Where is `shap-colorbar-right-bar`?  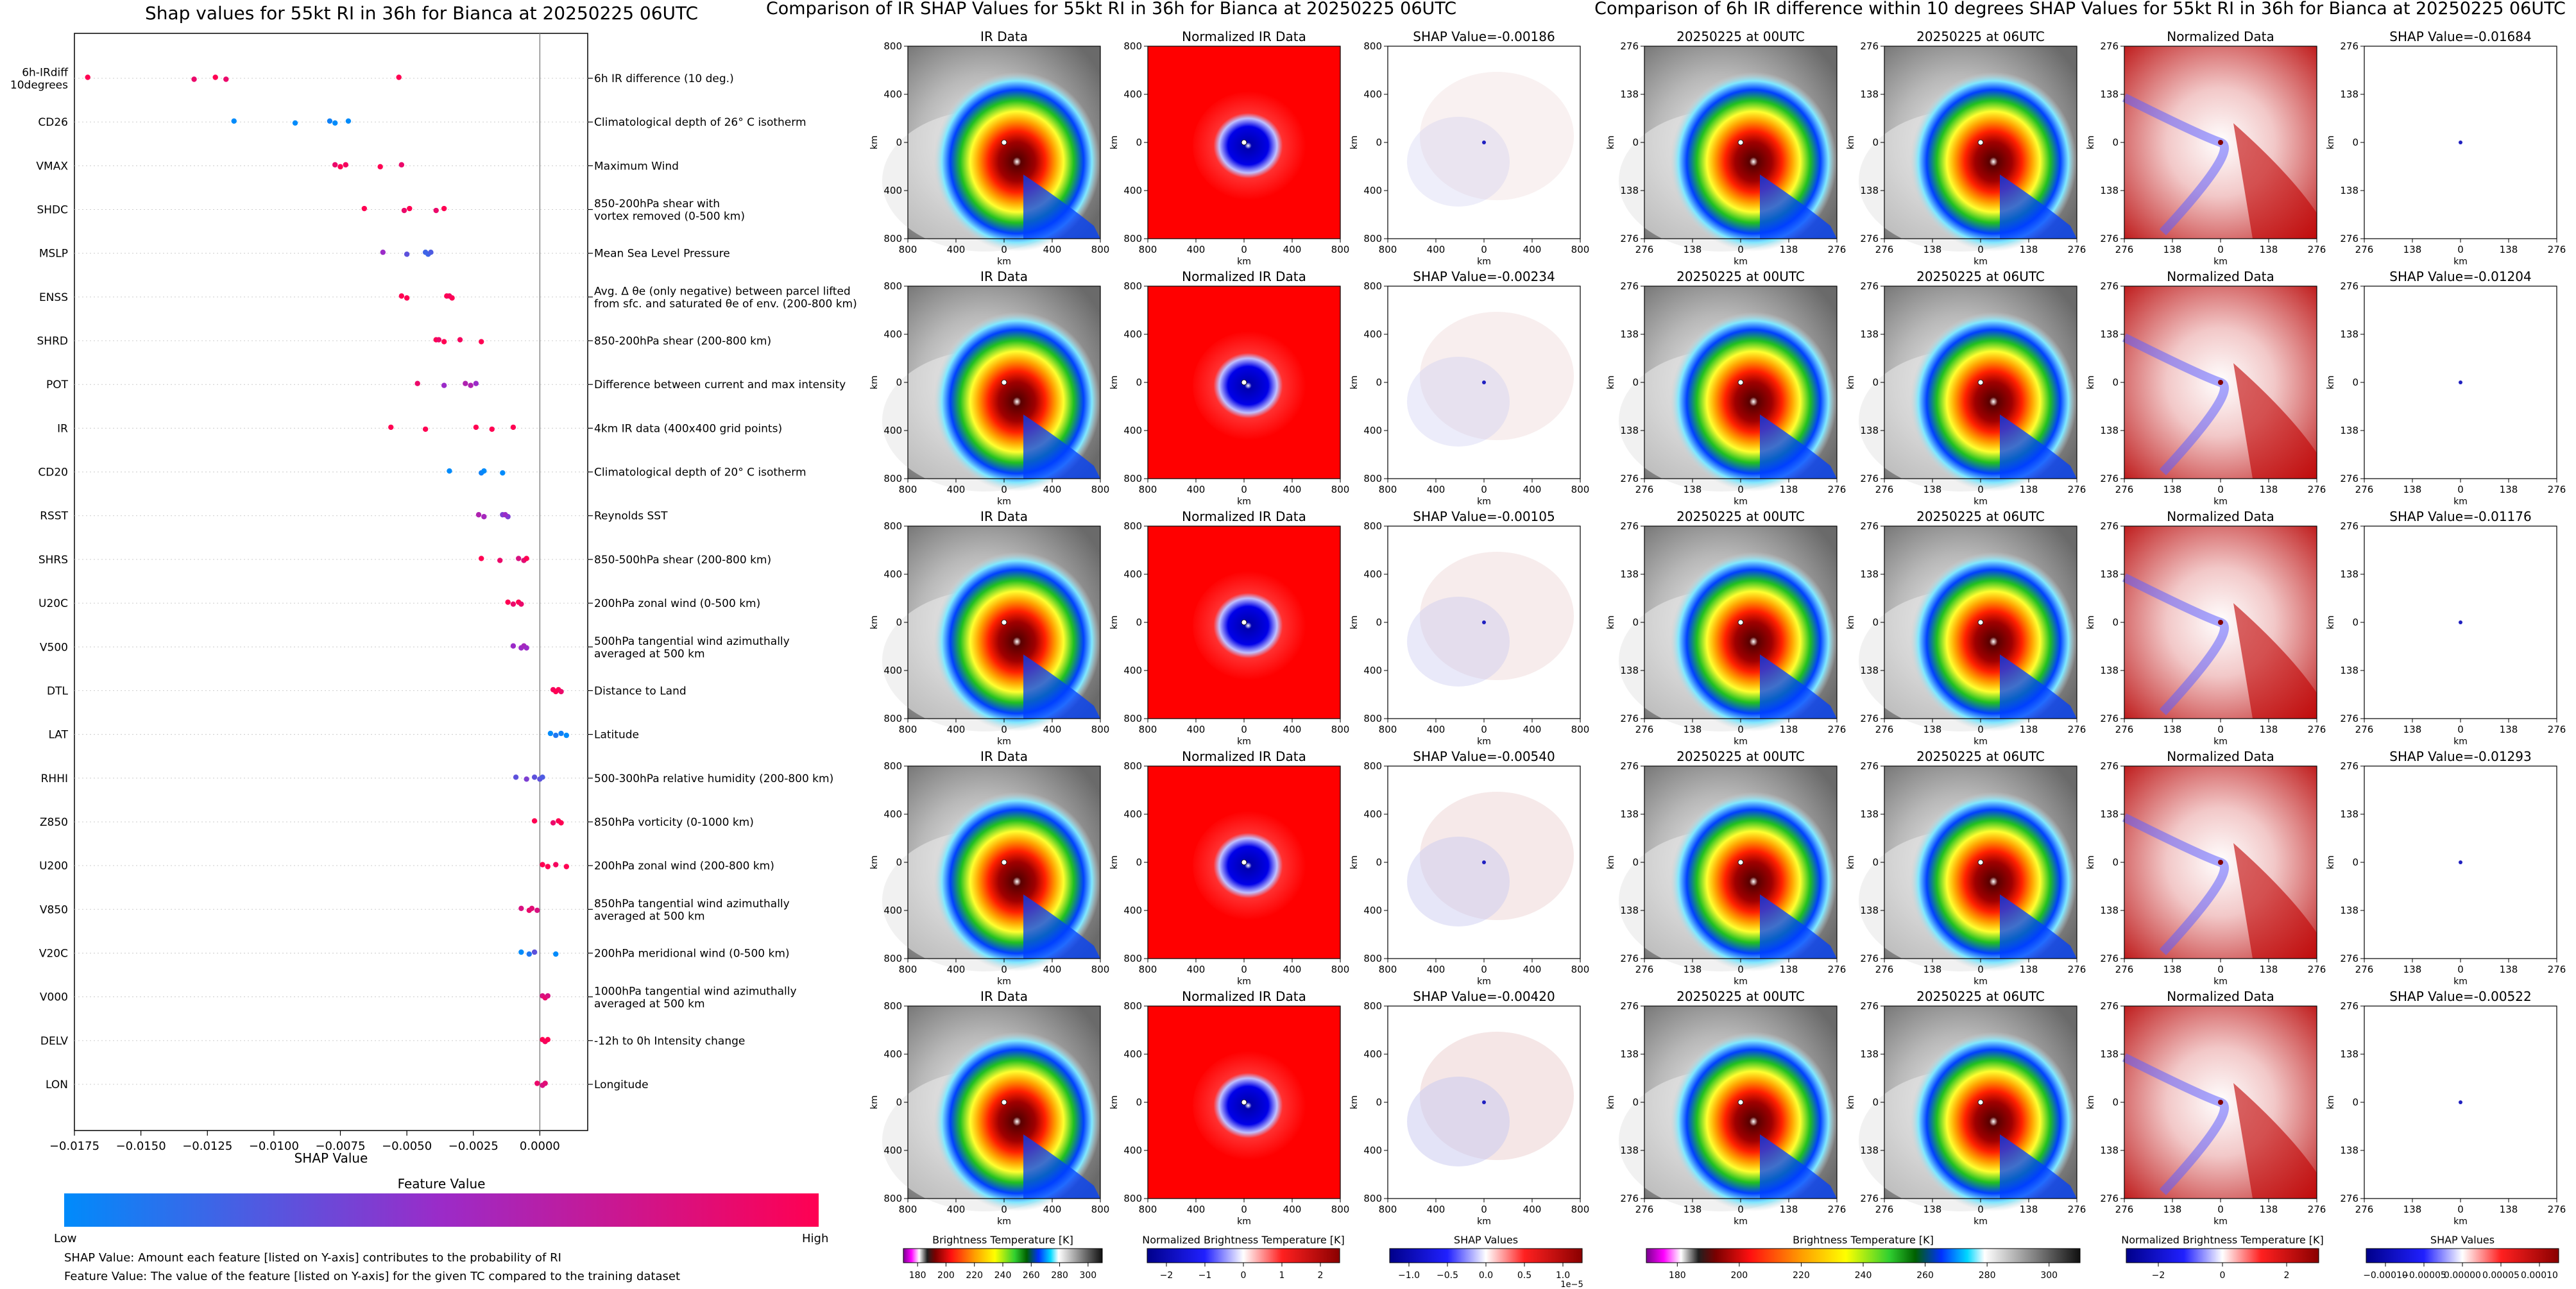
shap-colorbar-right-bar is located at coordinates (2462, 1255).